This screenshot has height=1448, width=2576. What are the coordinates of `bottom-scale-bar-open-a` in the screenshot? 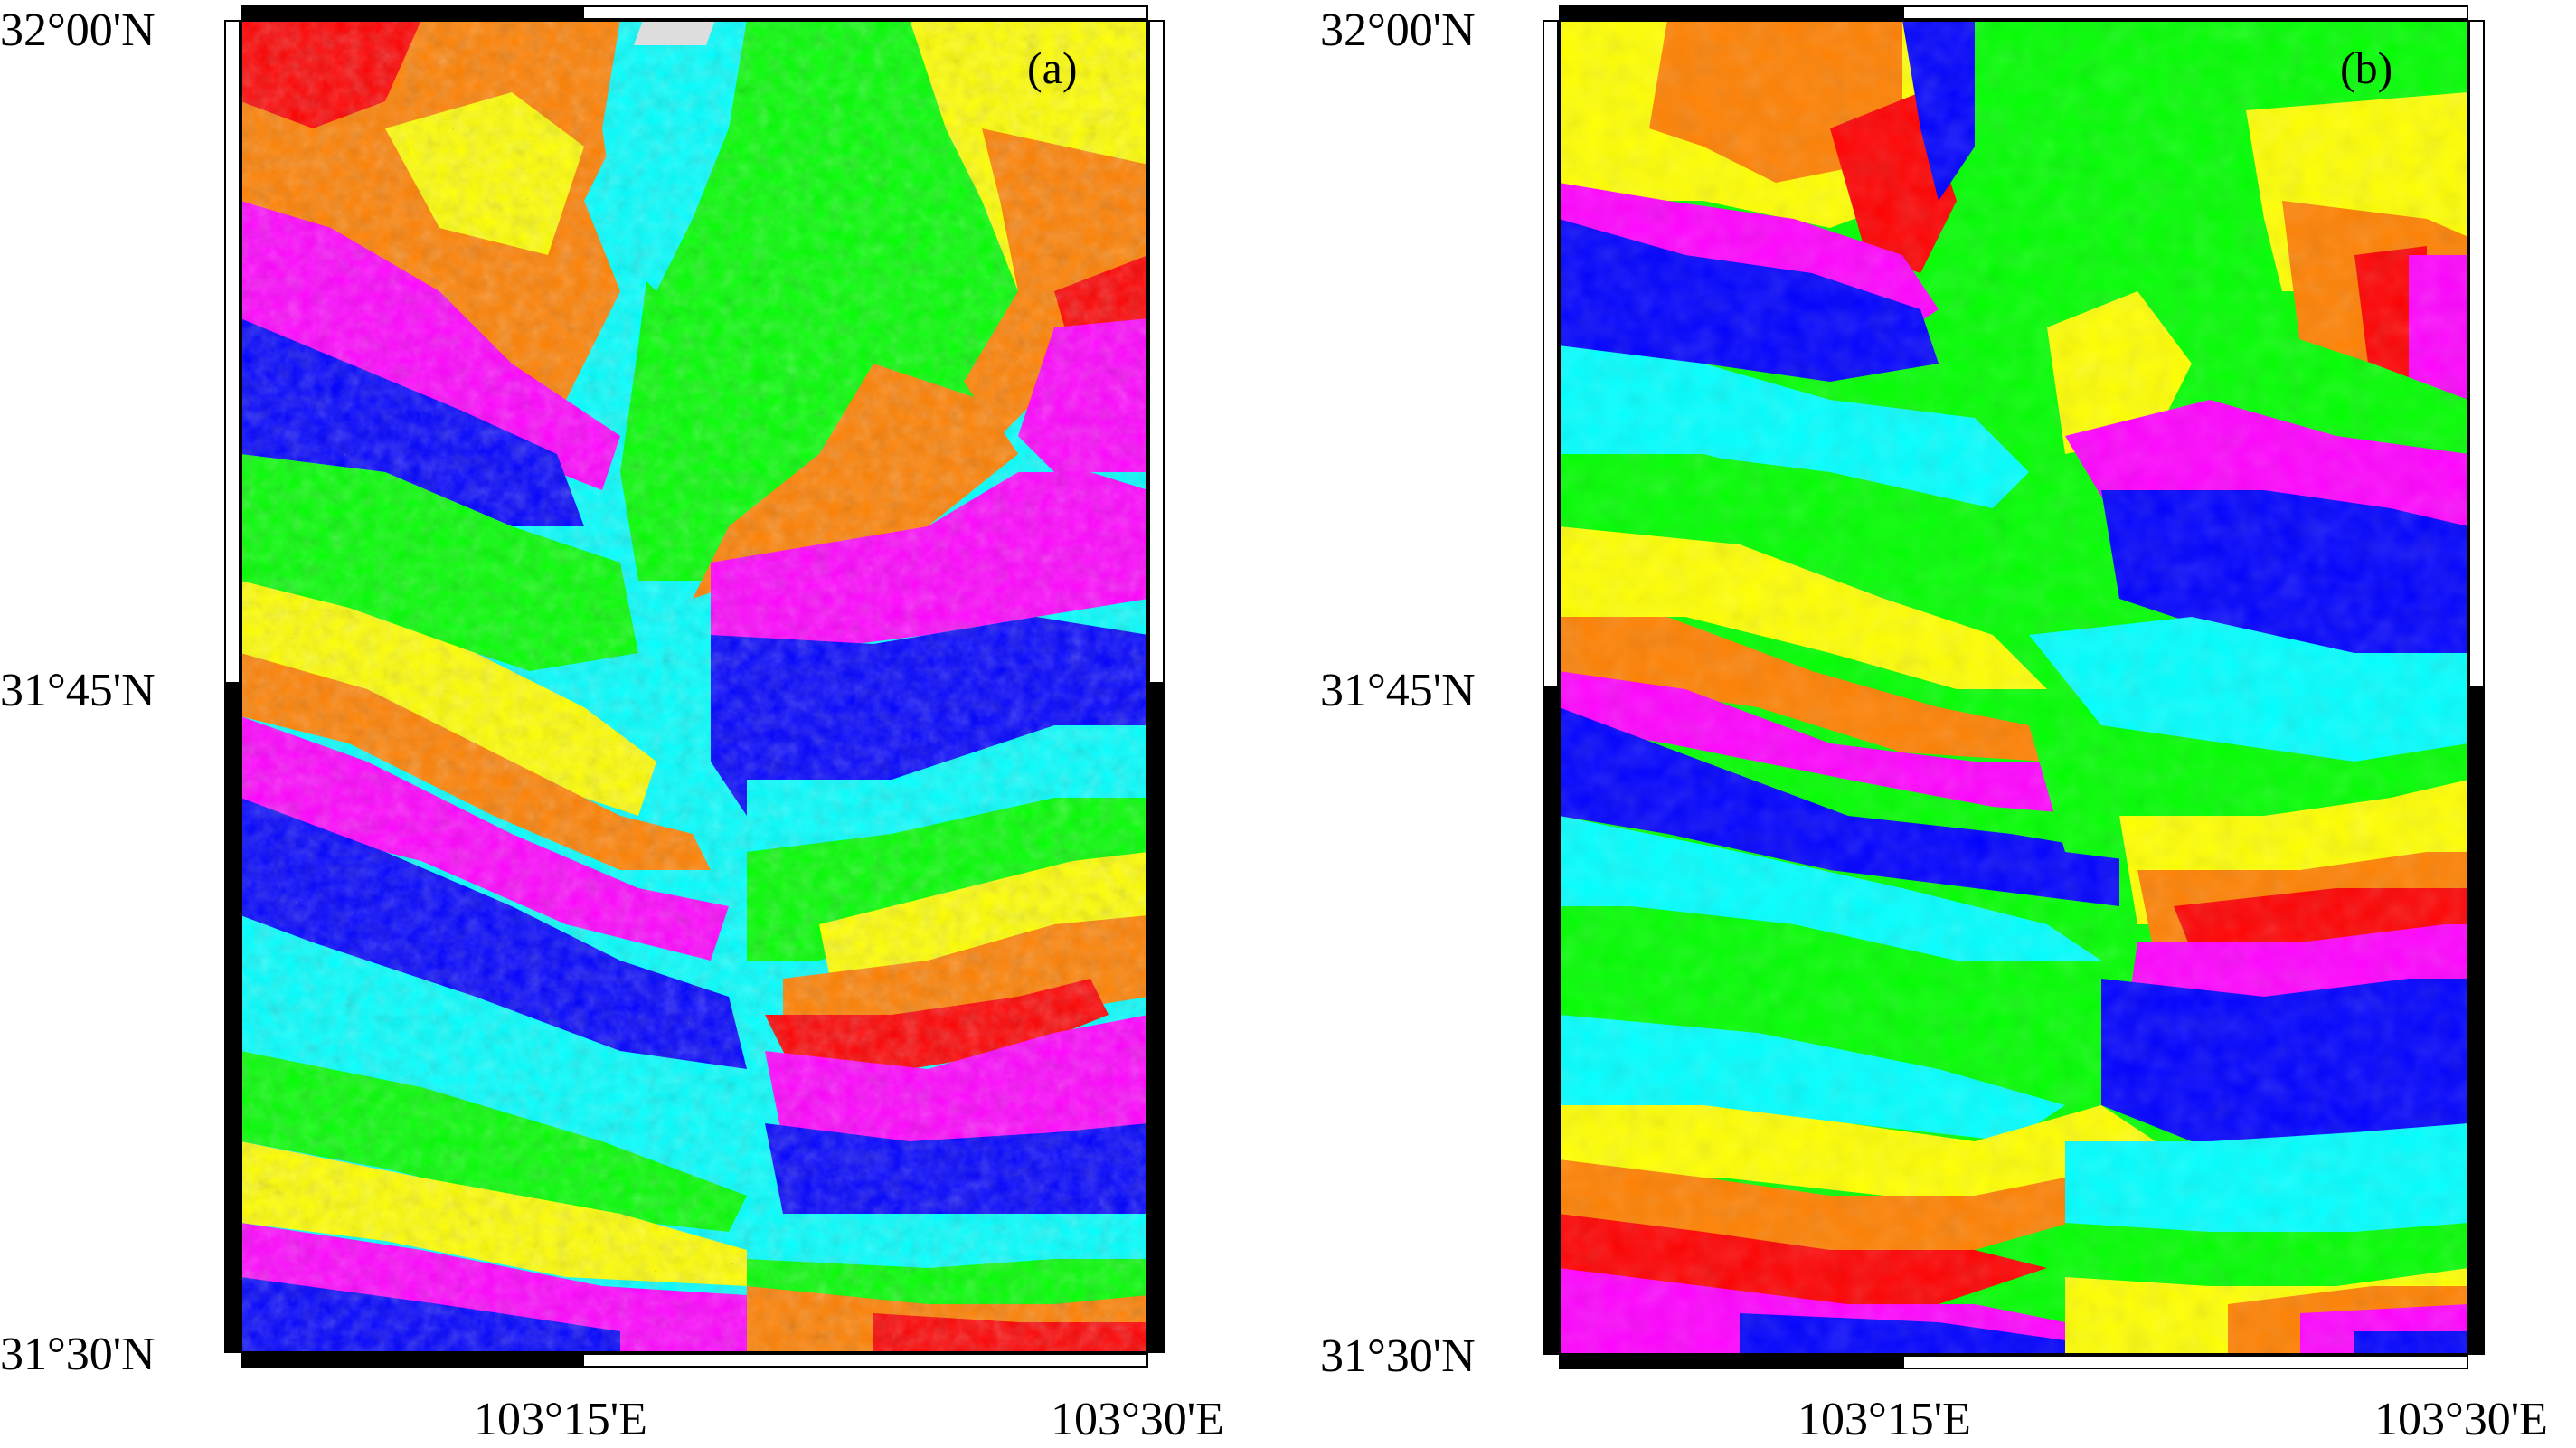 It's located at (865, 1360).